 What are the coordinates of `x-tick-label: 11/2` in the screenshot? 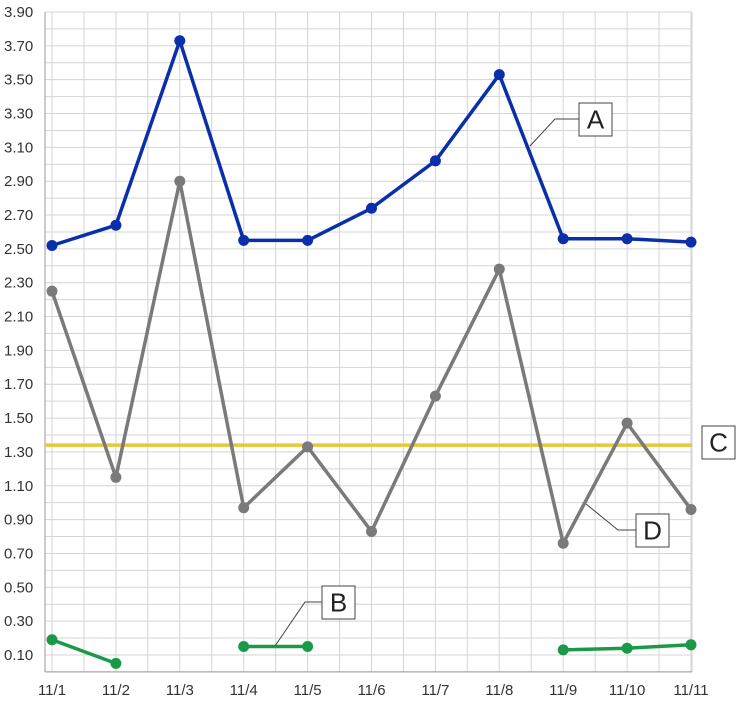 It's located at (116, 690).